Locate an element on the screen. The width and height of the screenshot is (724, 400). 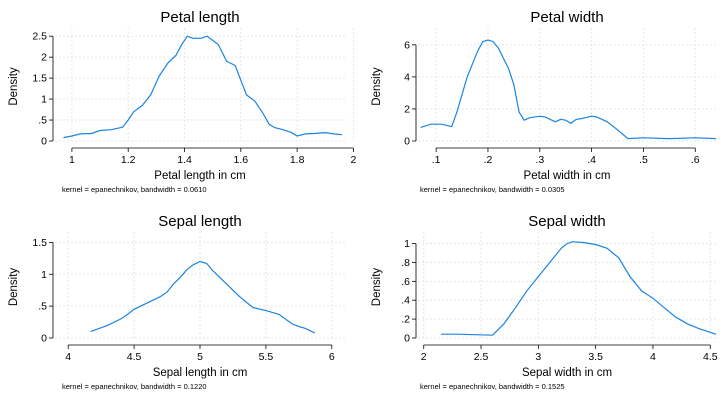
x-axis-label: Sepal width in cm is located at coordinates (567, 373).